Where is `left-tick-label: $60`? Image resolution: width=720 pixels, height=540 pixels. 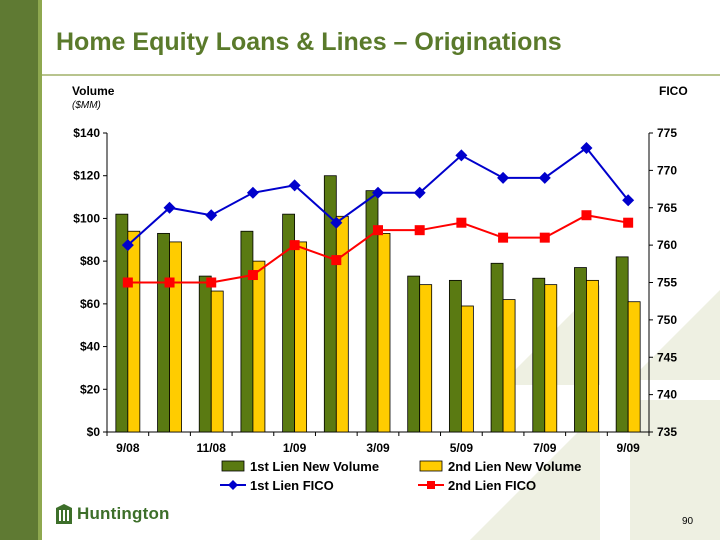 left-tick-label: $60 is located at coordinates (90, 304).